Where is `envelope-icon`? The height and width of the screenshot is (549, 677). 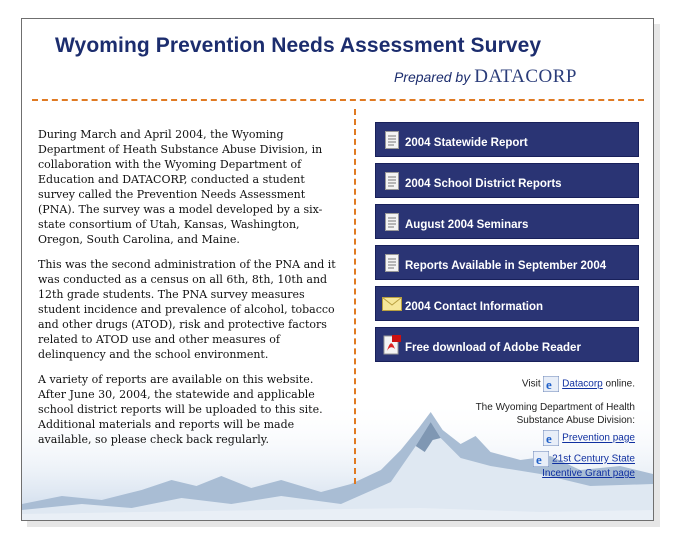 envelope-icon is located at coordinates (392, 304).